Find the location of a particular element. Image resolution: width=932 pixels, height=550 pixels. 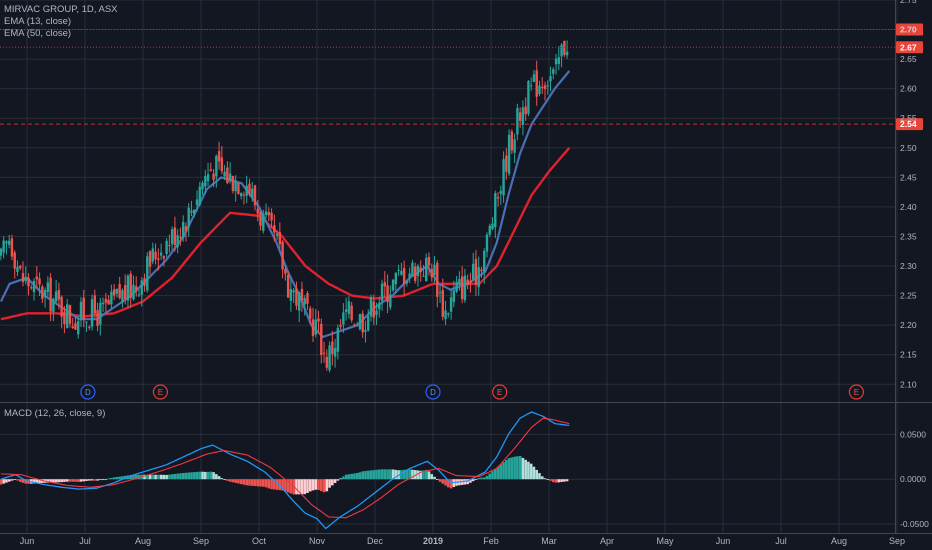

symbol-title: MIRVAC GROUP, 1D, ASX is located at coordinates (61, 9).